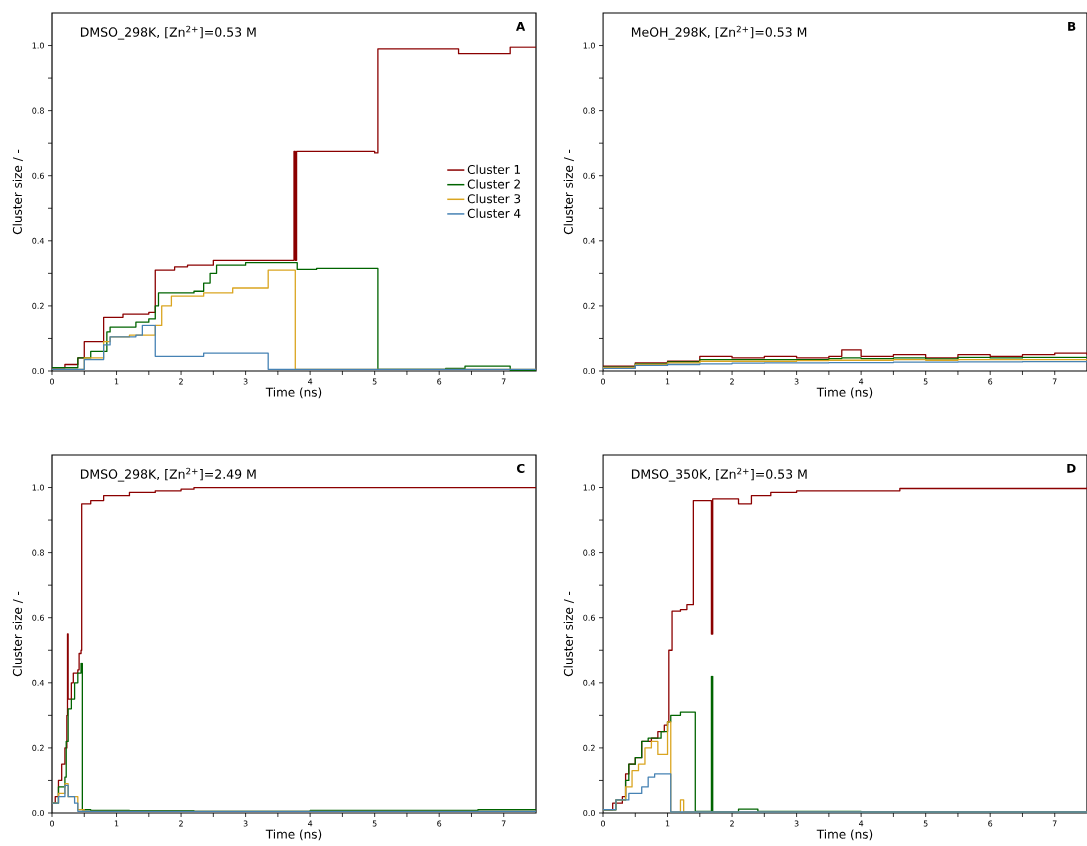  What do you see at coordinates (1072, 26) in the screenshot?
I see `annotation: B` at bounding box center [1072, 26].